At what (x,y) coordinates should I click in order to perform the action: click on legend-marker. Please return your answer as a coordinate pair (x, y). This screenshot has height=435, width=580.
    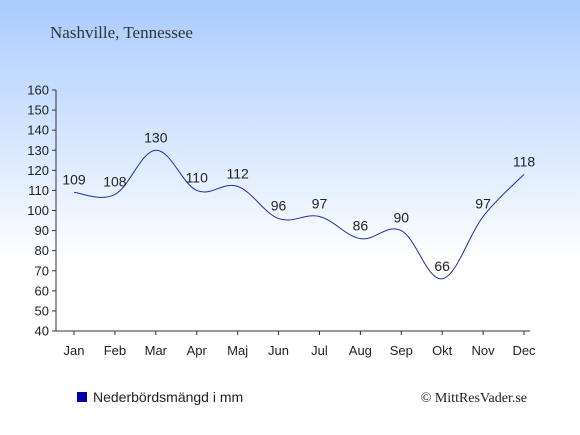
    Looking at the image, I should click on (82, 397).